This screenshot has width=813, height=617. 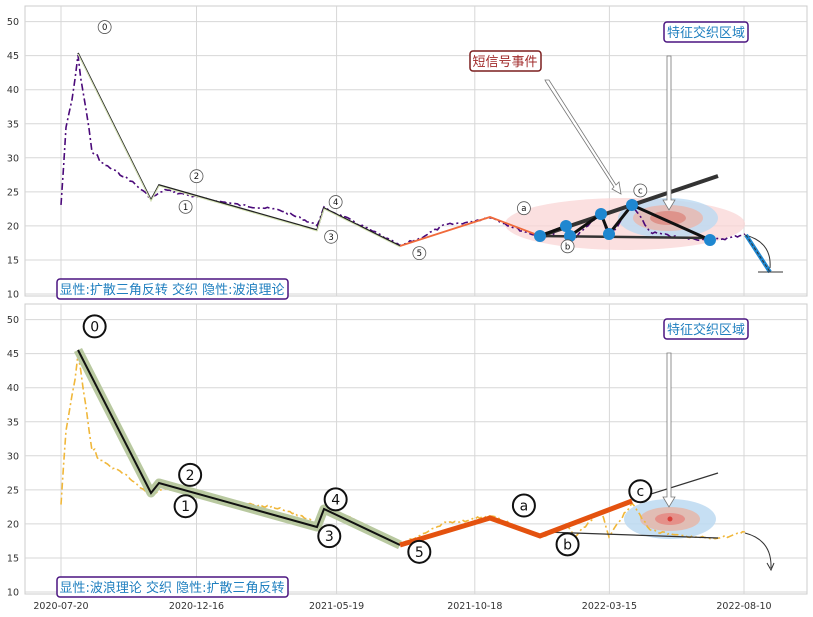 I want to click on bottom-feature-zone-text: 特征交织区域, so click(x=706, y=330).